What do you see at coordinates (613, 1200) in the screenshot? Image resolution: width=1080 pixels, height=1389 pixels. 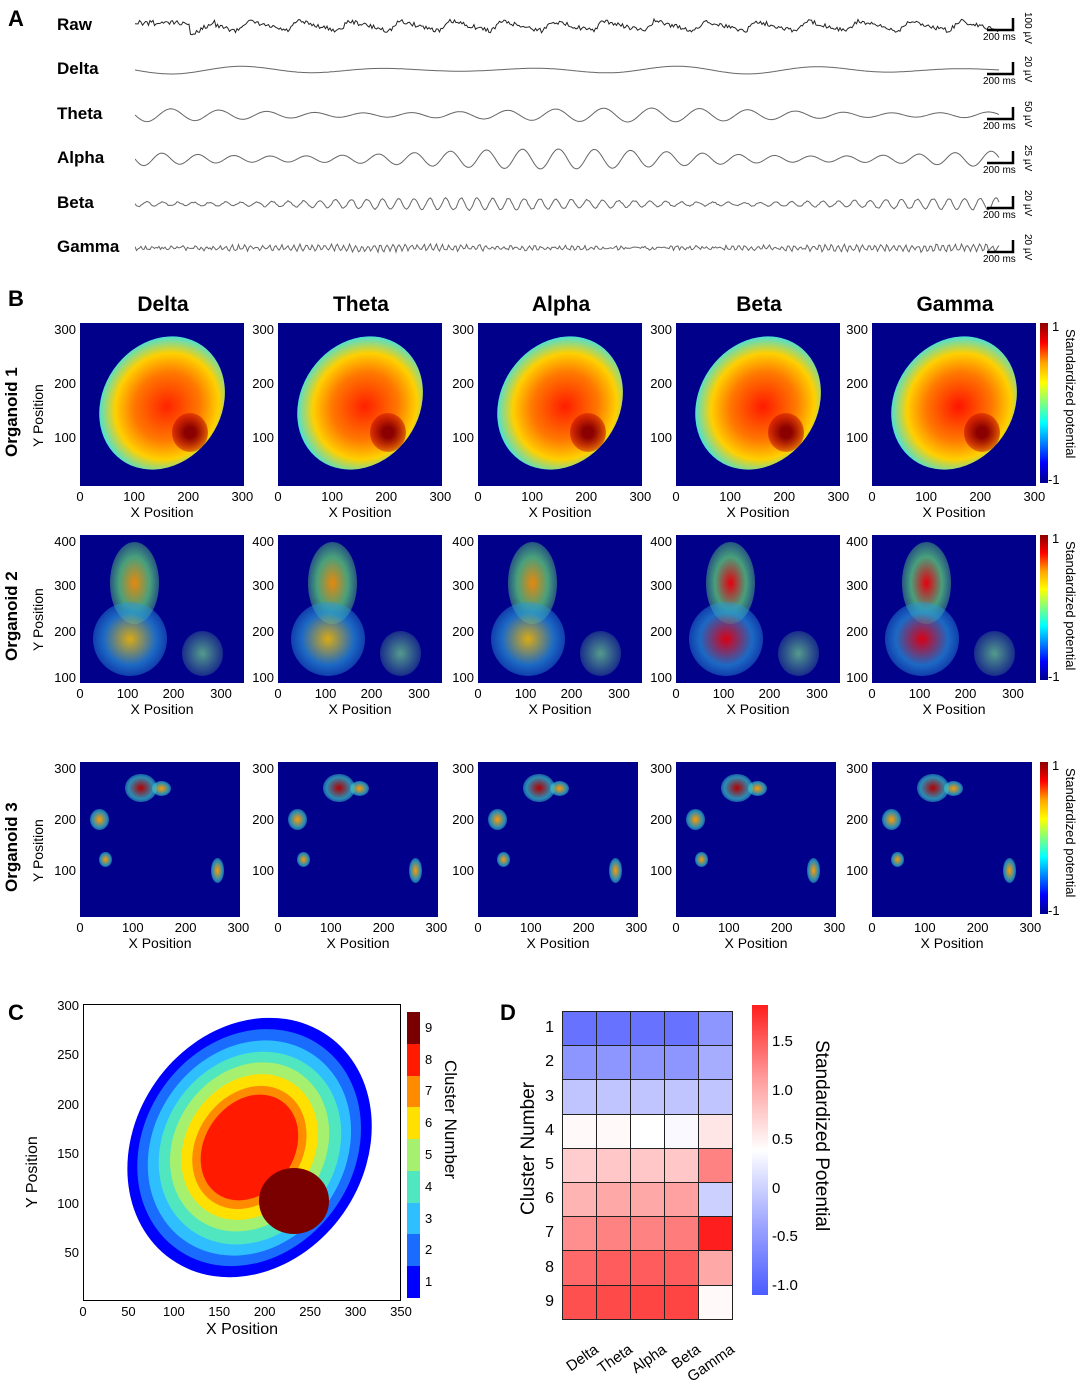 I see `heatmap-cell-6-theta` at bounding box center [613, 1200].